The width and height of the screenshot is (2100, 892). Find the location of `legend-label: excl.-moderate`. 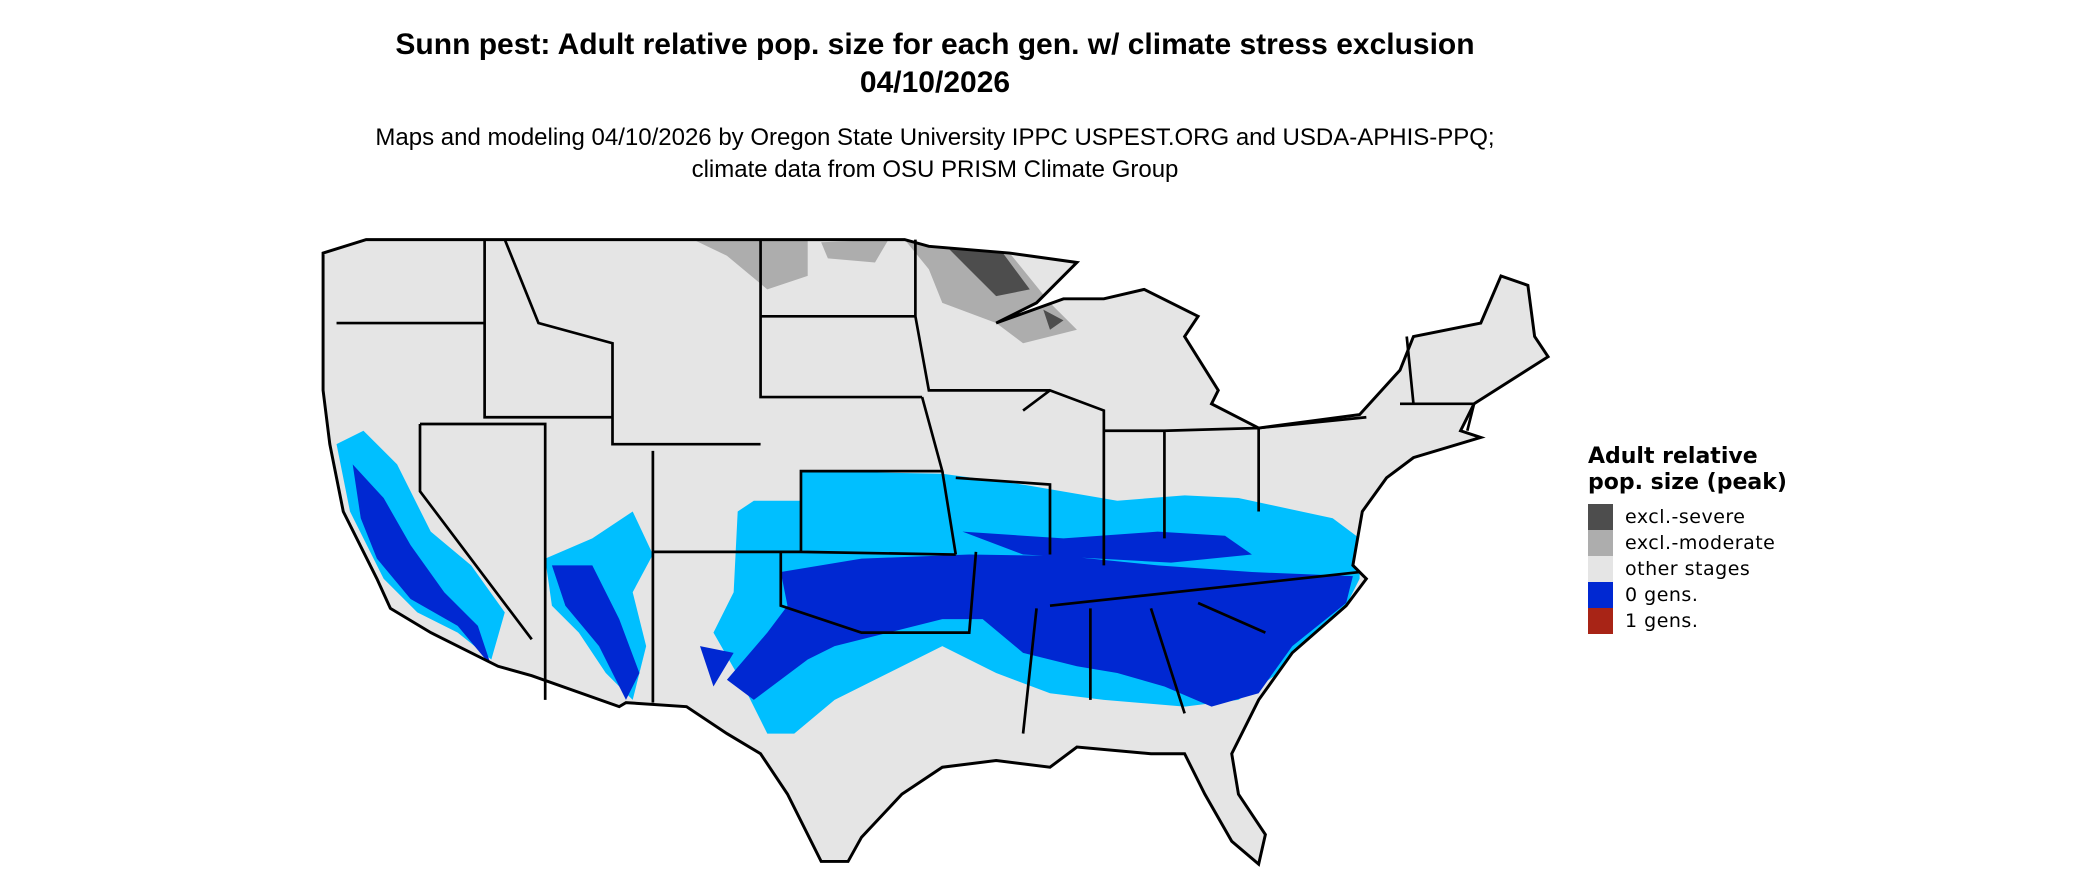

legend-label: excl.-moderate is located at coordinates (1700, 543).